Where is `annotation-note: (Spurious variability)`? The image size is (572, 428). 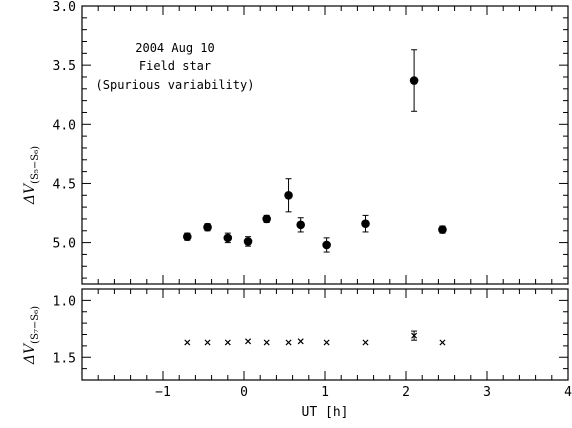 annotation-note: (Spurious variability) is located at coordinates (175, 85).